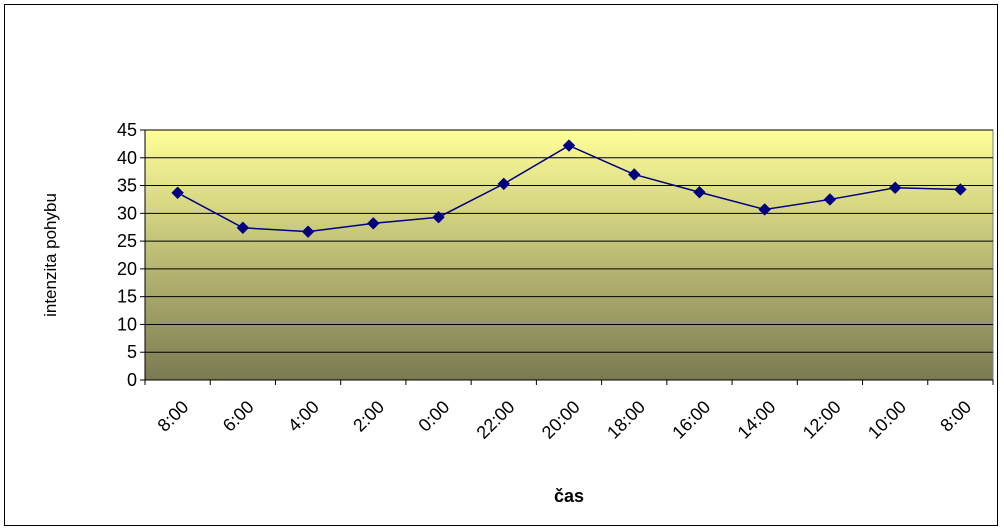  Describe the element at coordinates (127, 324) in the screenshot. I see `y-tick-label: 10` at that location.